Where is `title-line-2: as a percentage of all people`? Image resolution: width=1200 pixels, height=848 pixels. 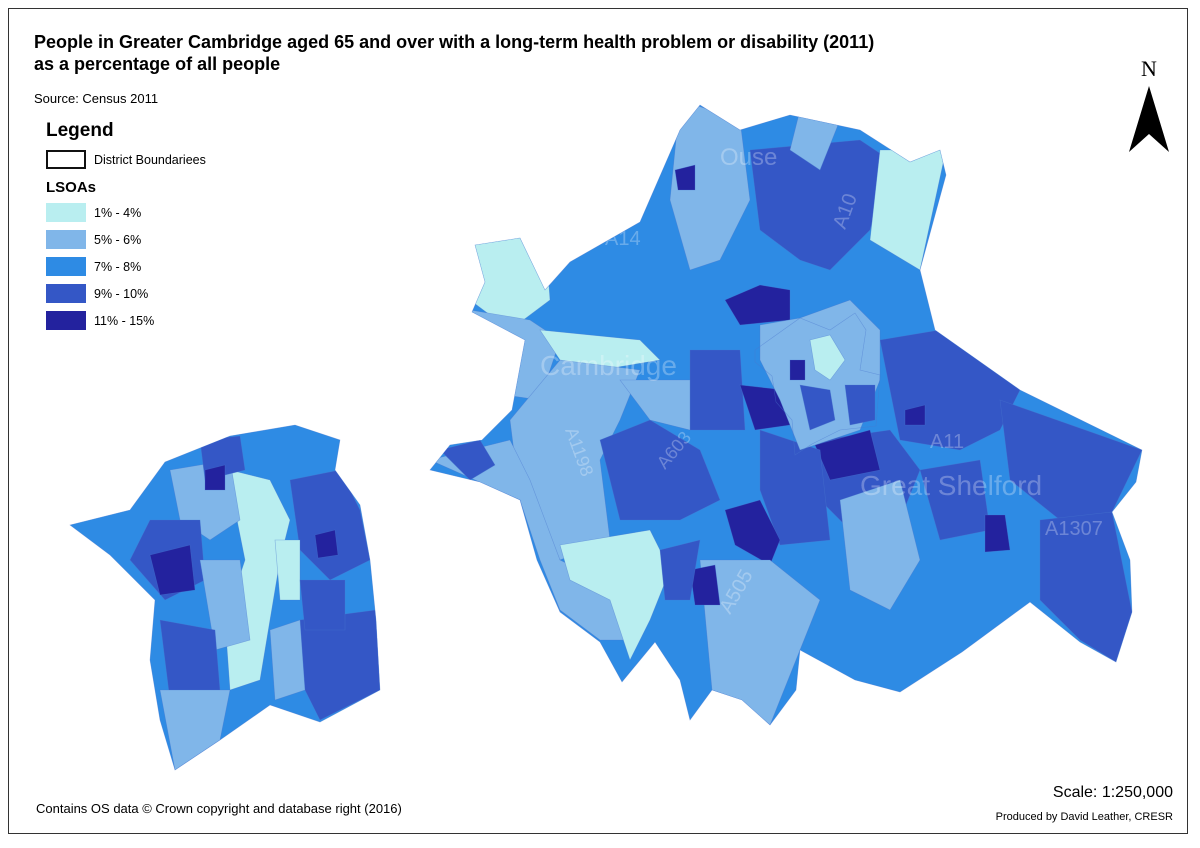 title-line-2: as a percentage of all people is located at coordinates (157, 64).